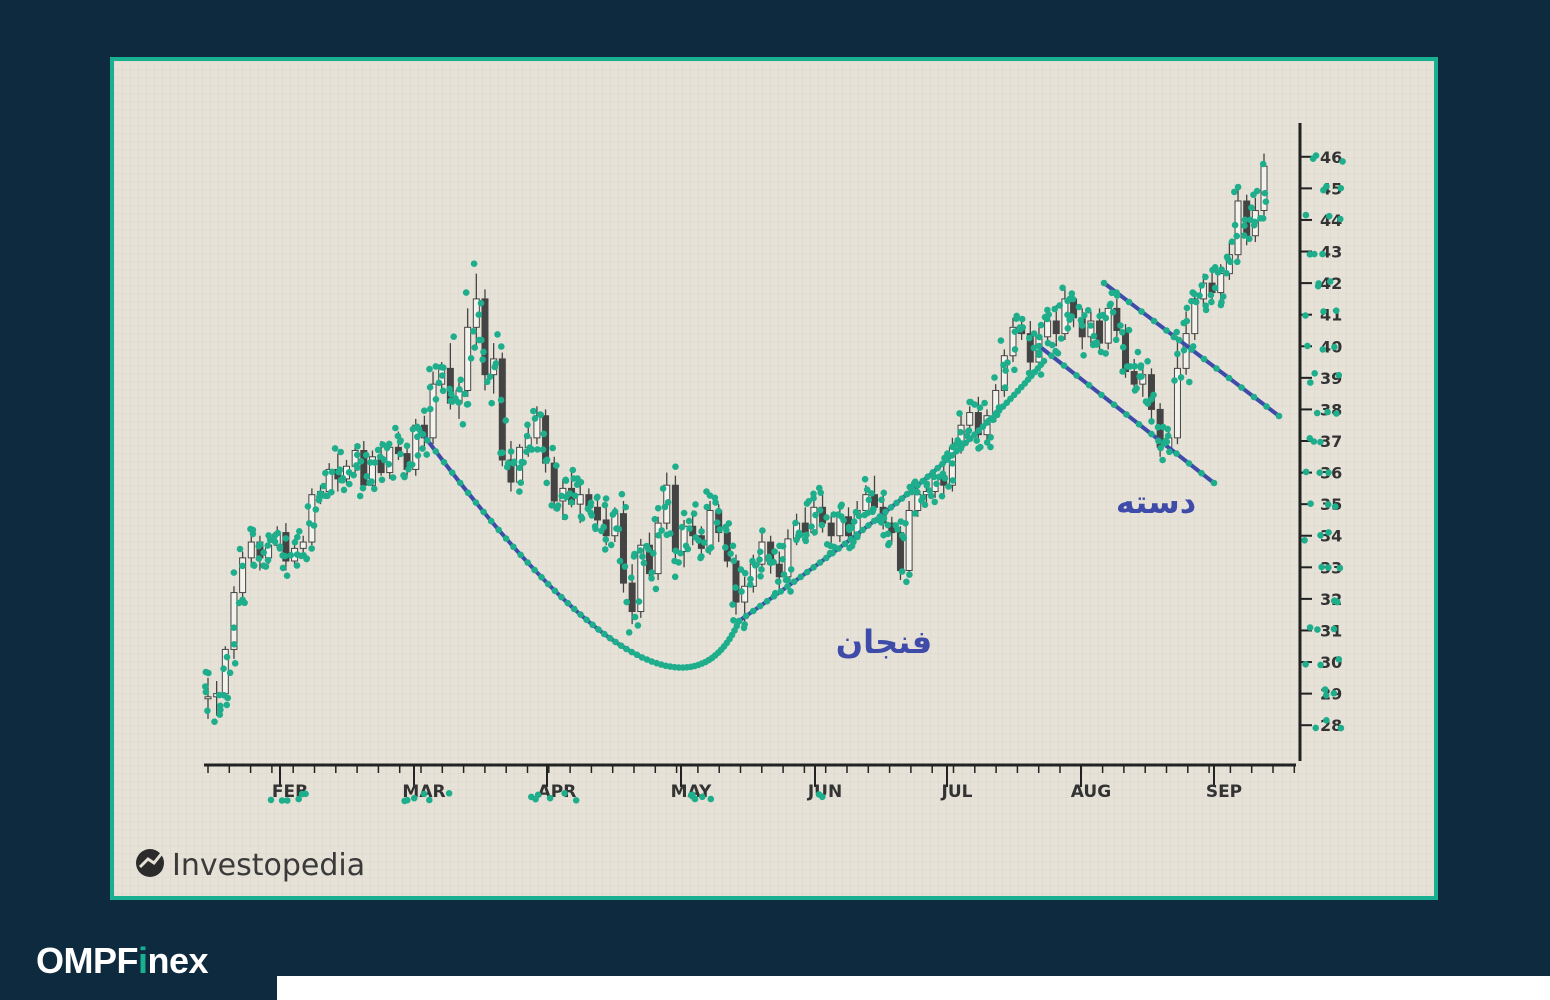 This screenshot has width=1550, height=1000. I want to click on brand-text-part3: nex, so click(178, 960).